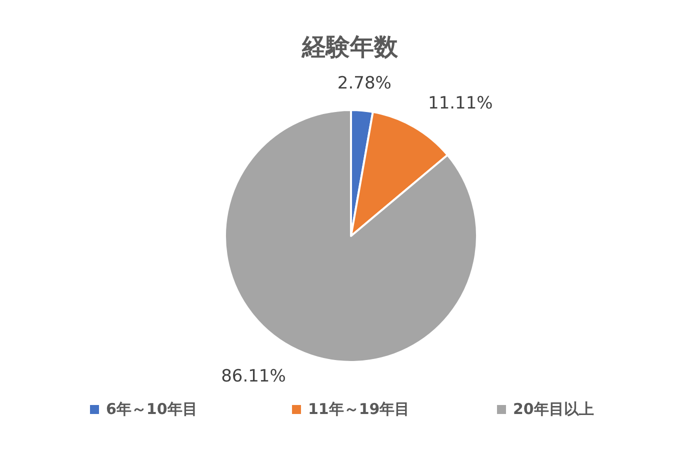  I want to click on data-label: 86.11%, so click(253, 376).